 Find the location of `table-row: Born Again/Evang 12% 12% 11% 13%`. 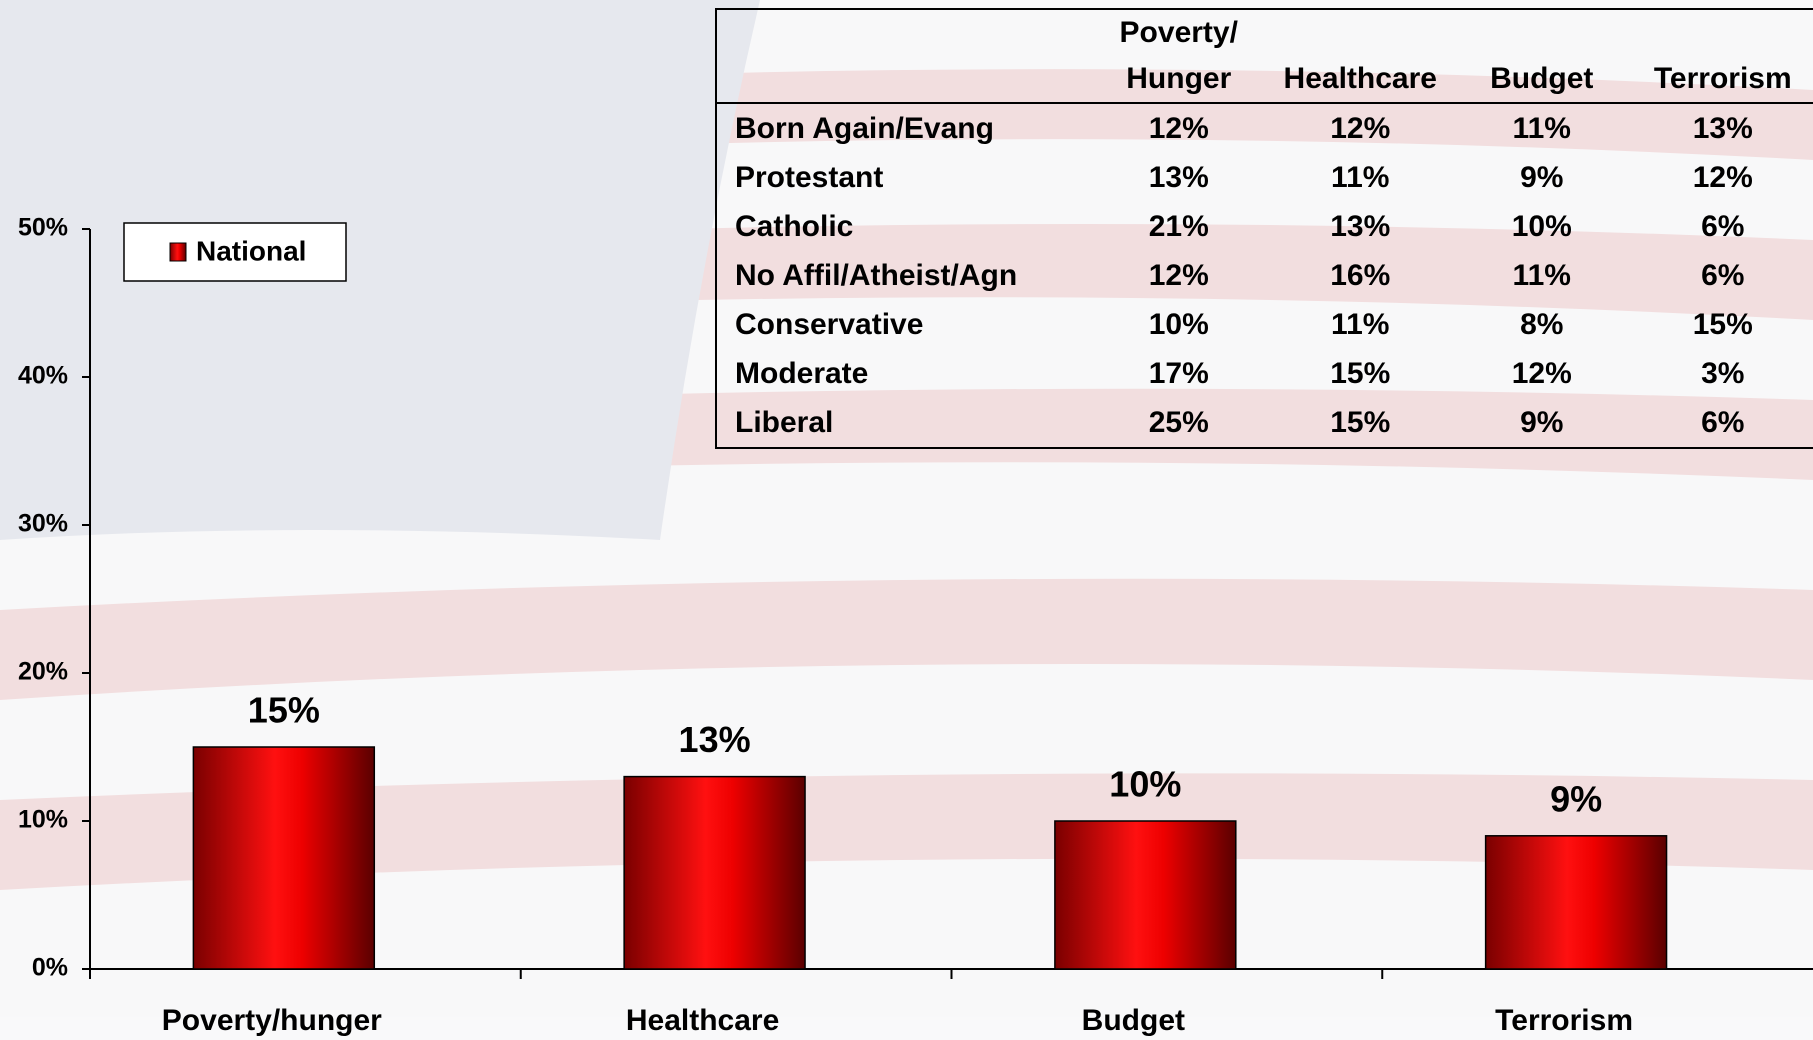

table-row: Born Again/Evang 12% 12% 11% 13% is located at coordinates (1264, 128).